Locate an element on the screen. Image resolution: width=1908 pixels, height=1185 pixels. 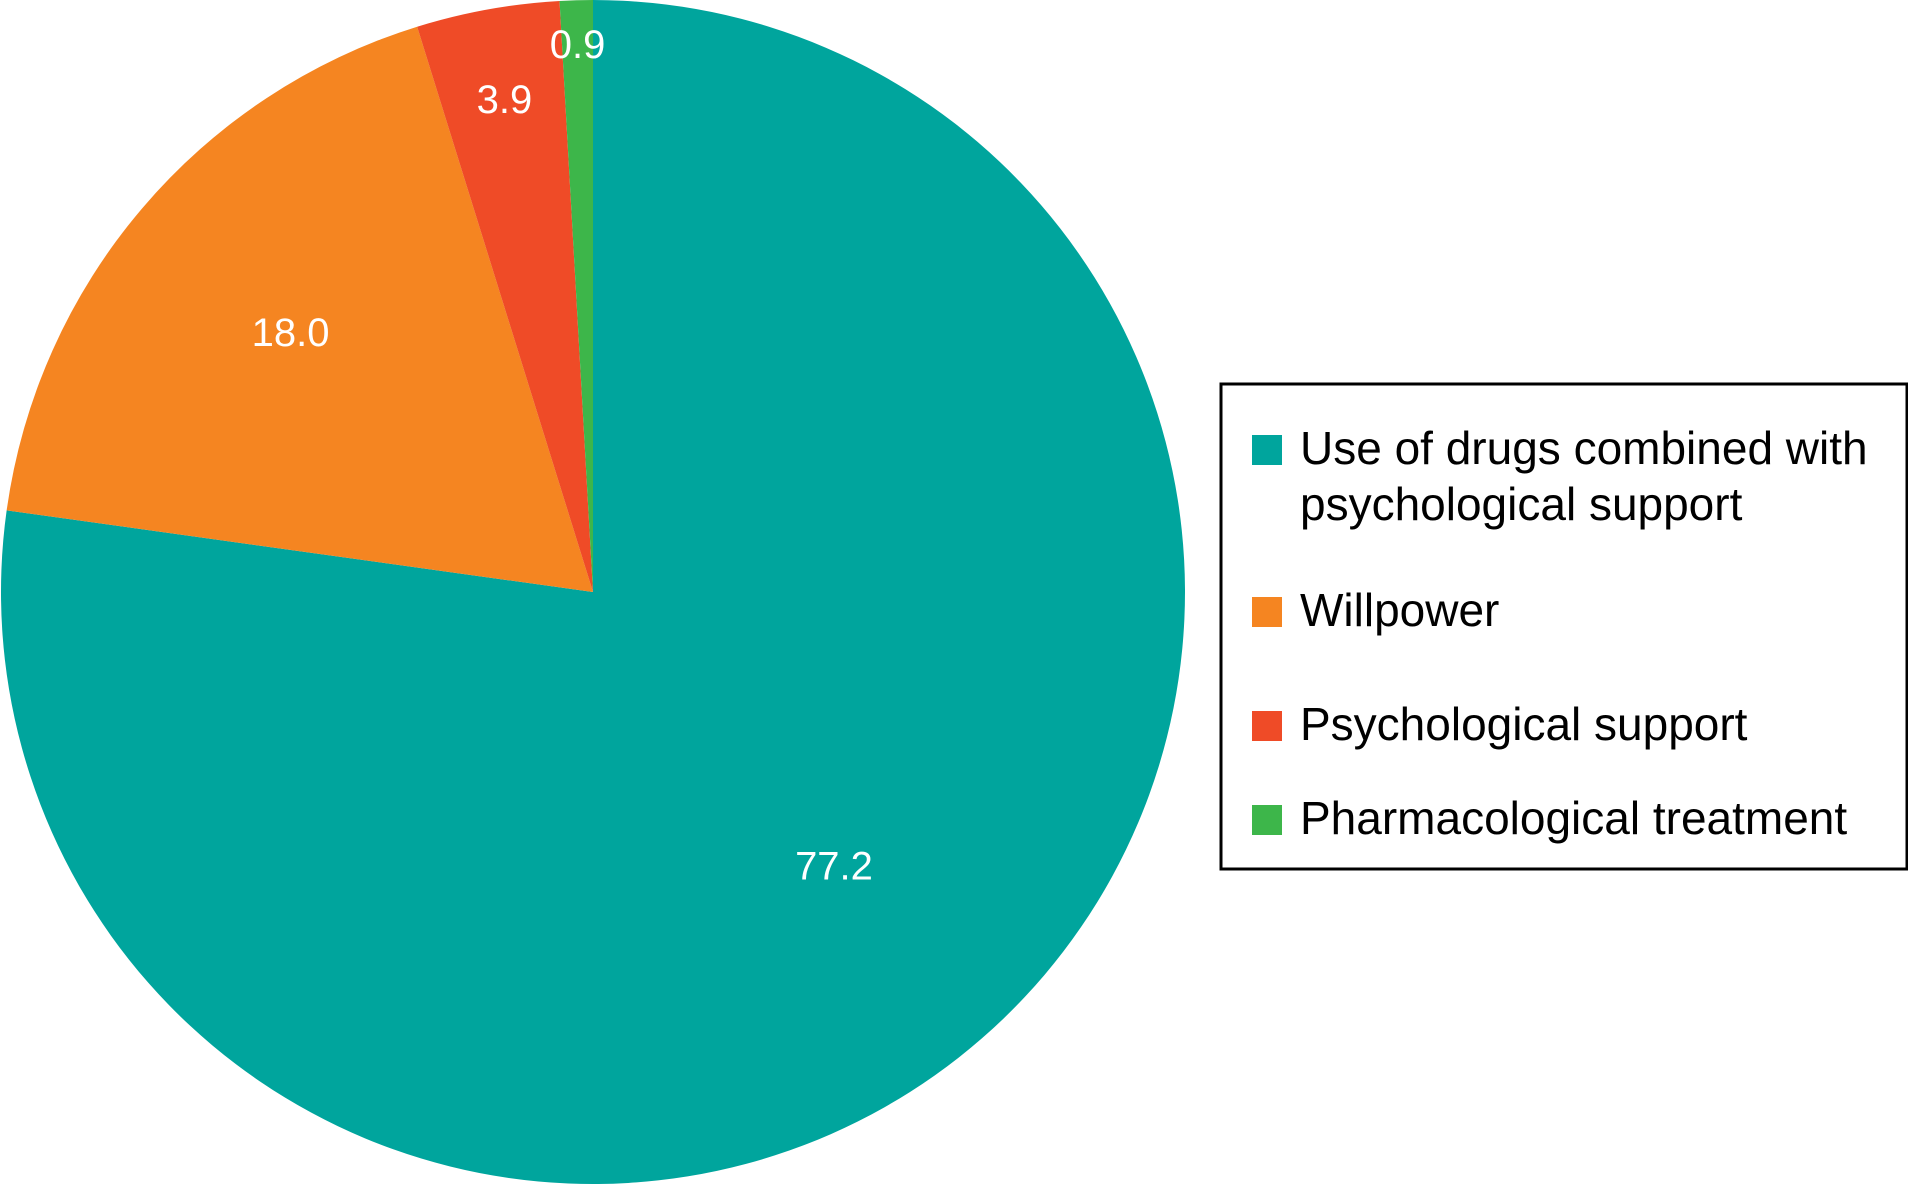
legend-label: Willpower is located at coordinates (1399, 610).